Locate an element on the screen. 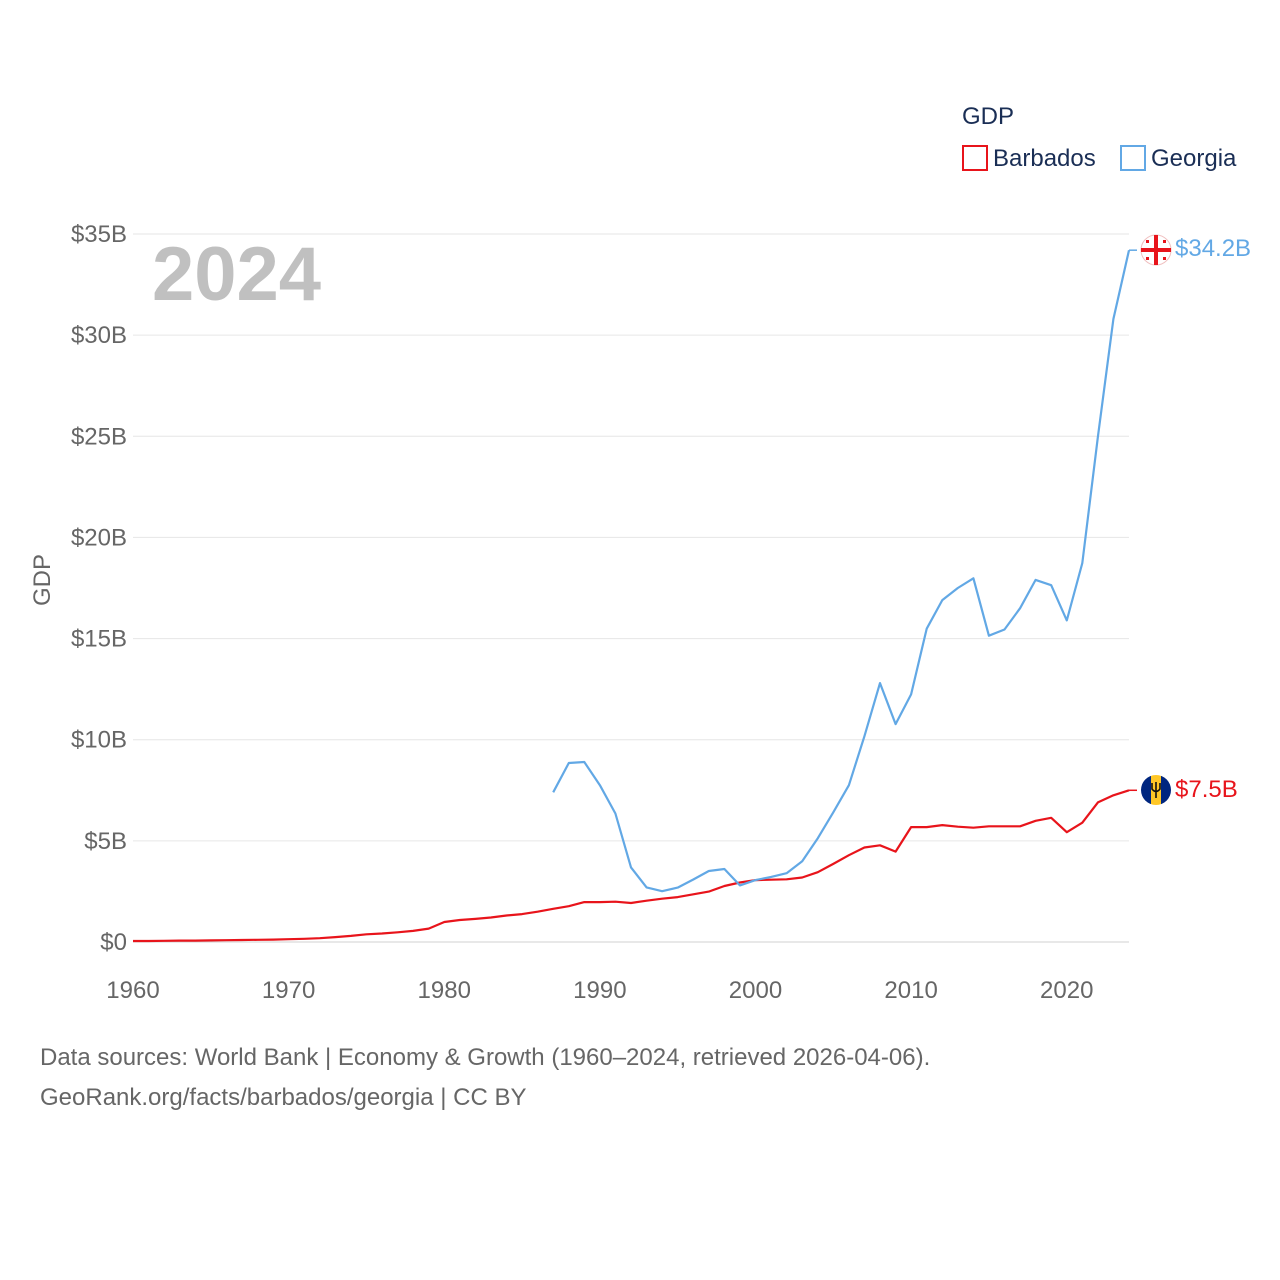  legend-label-barbados: Barbados is located at coordinates (1044, 158).